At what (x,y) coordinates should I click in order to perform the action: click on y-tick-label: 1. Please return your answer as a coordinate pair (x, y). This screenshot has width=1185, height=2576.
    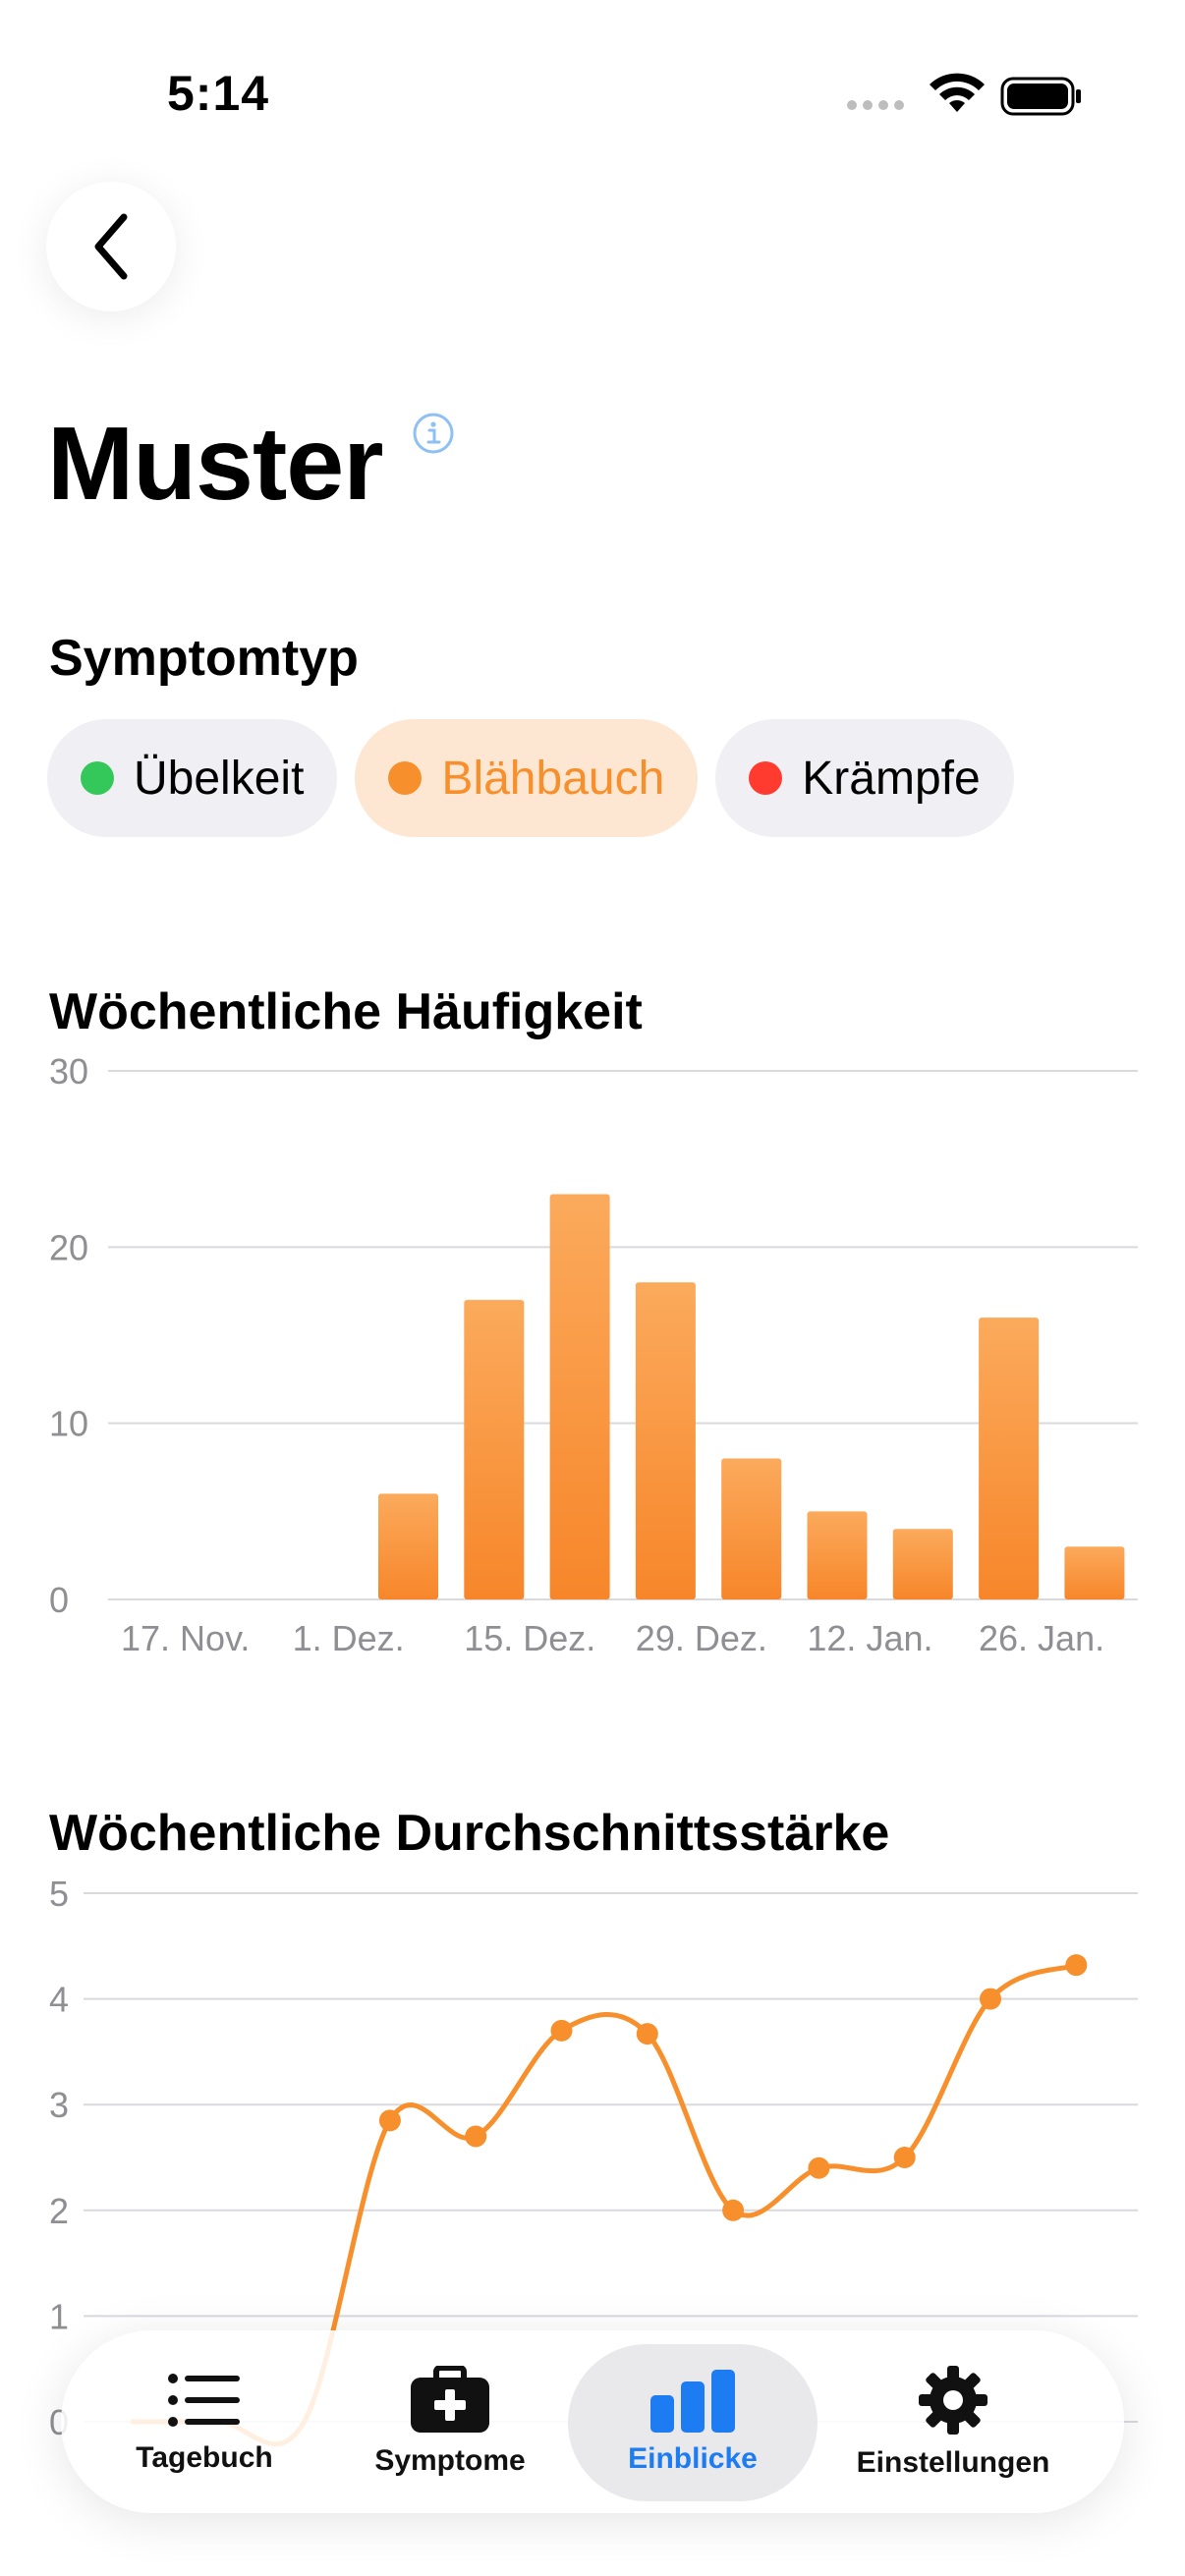
    Looking at the image, I should click on (59, 2316).